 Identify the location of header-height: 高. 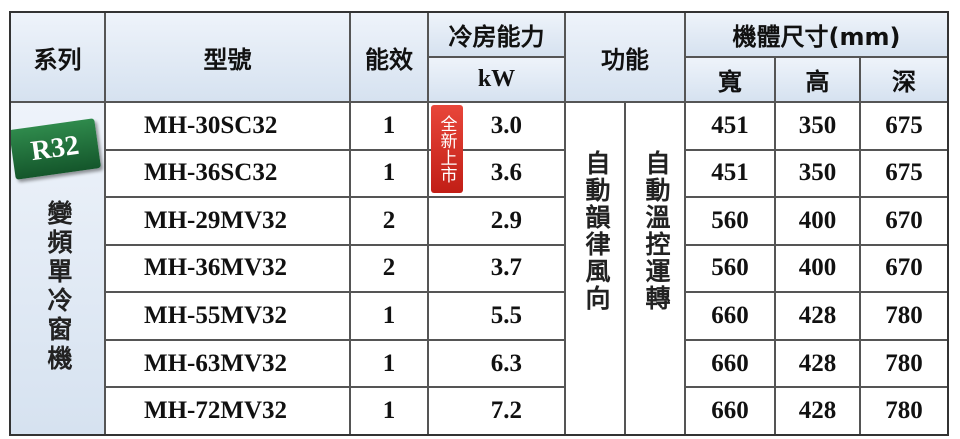
(817, 79).